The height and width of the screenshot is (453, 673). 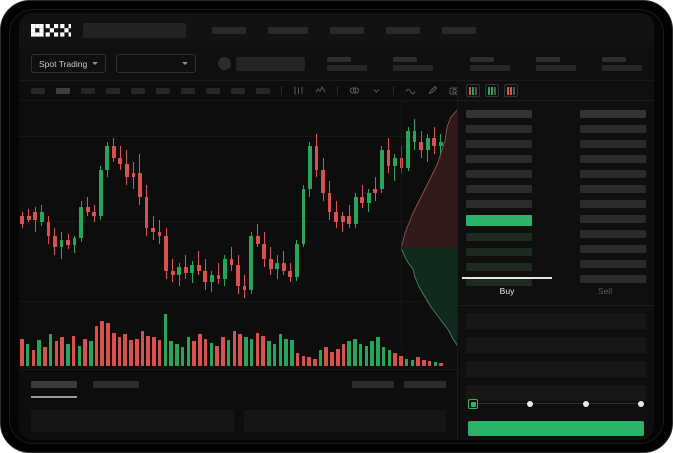 What do you see at coordinates (556, 321) in the screenshot?
I see `order-type-field` at bounding box center [556, 321].